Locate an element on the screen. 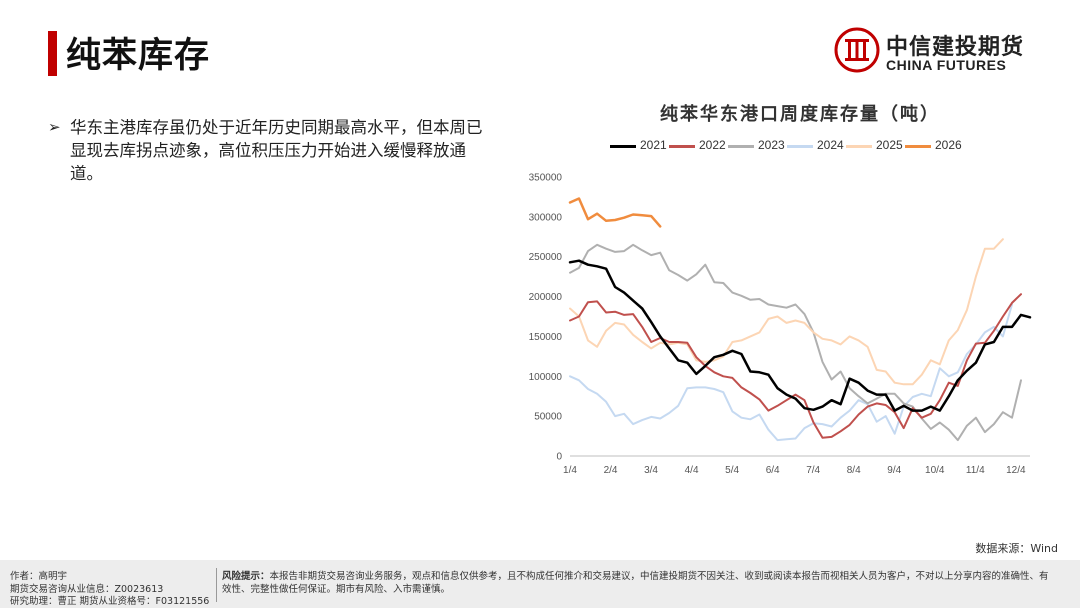 Image resolution: width=1080 pixels, height=608 pixels. y-tick-label: 0 is located at coordinates (559, 457).